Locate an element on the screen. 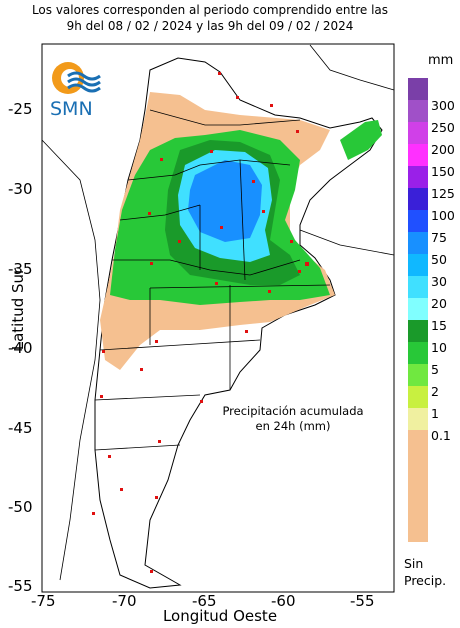  legend-level: 15 is located at coordinates (439, 325).